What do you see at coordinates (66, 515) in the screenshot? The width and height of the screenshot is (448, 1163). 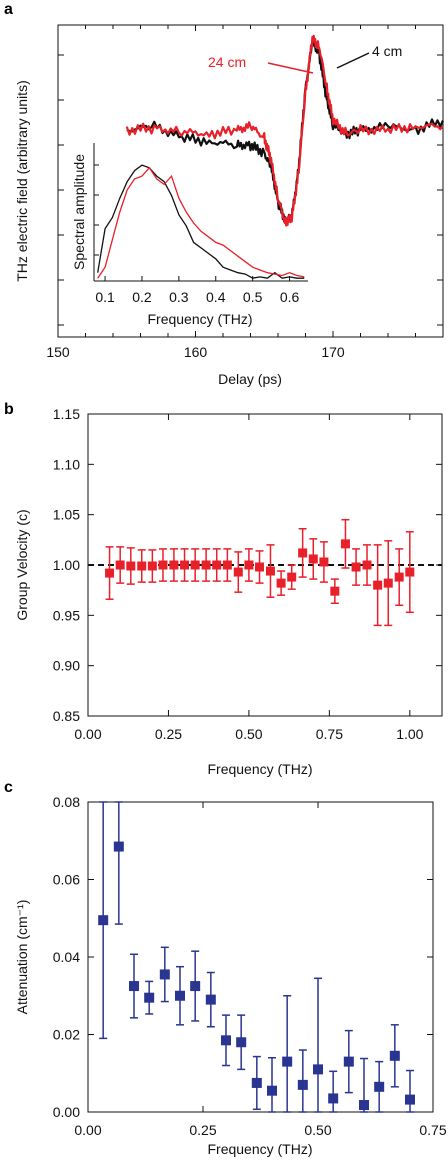 I see `y-tick-label-b-4: 1.05` at bounding box center [66, 515].